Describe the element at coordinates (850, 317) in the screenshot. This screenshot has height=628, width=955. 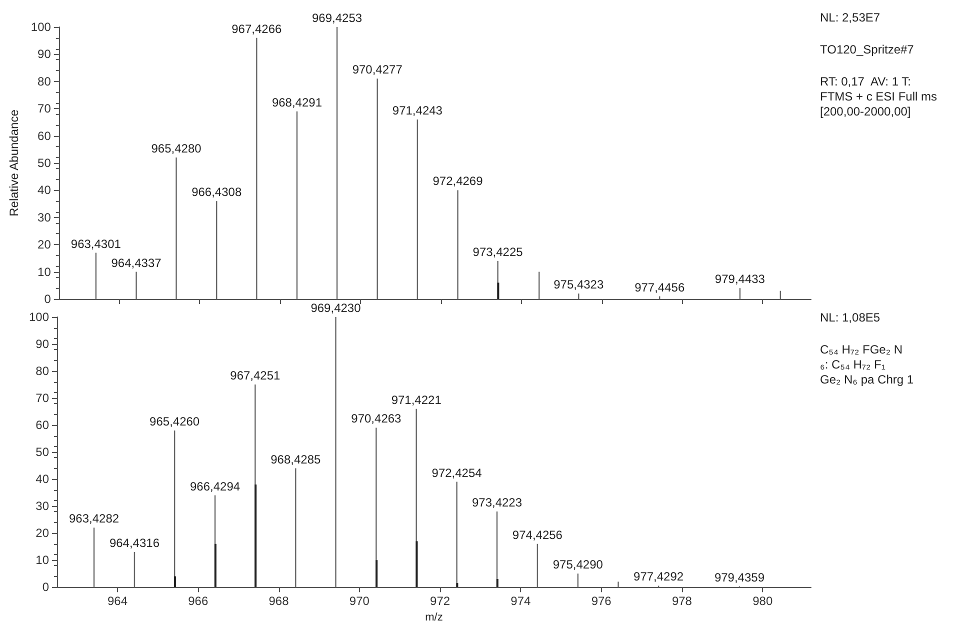
I see `text: NL: 1,08E5` at that location.